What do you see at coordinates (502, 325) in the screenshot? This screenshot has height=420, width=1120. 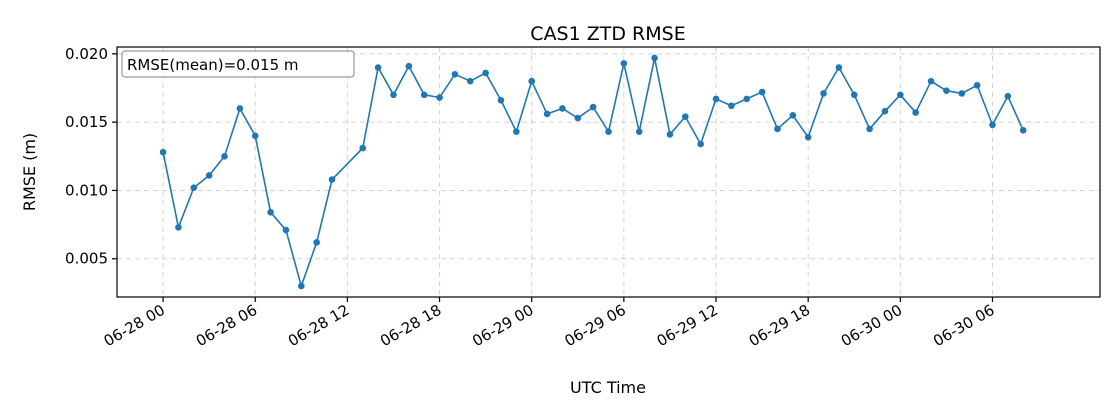 I see `x-tick-label: 06-29 00` at bounding box center [502, 325].